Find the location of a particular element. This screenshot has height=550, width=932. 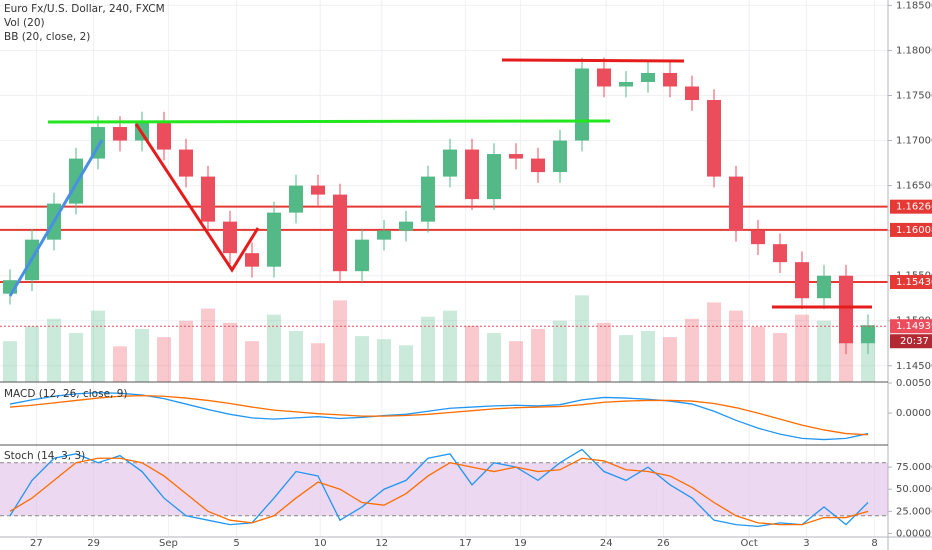

stoch-band is located at coordinates (444, 489).